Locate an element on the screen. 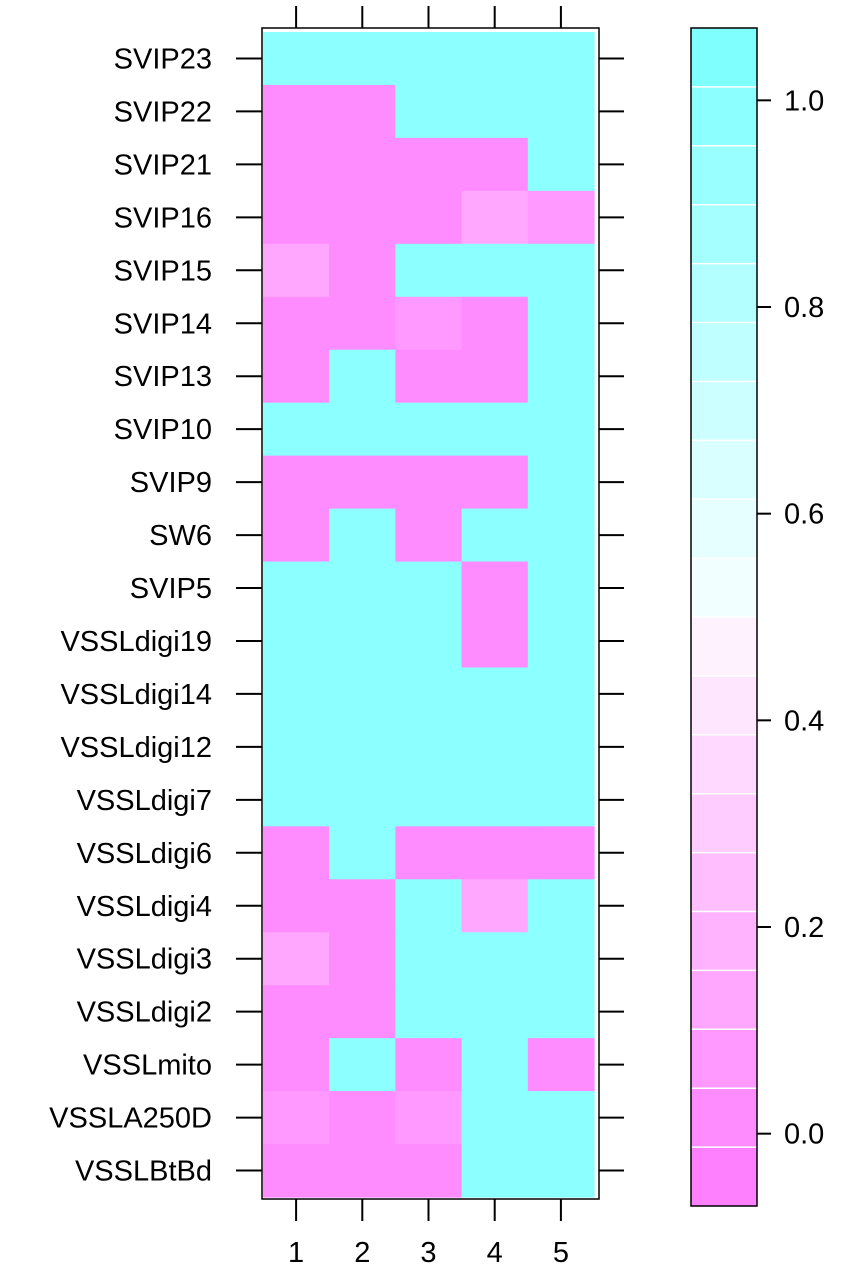 The height and width of the screenshot is (1280, 846). y-tick-label: VSSLdigi6 is located at coordinates (144, 854).